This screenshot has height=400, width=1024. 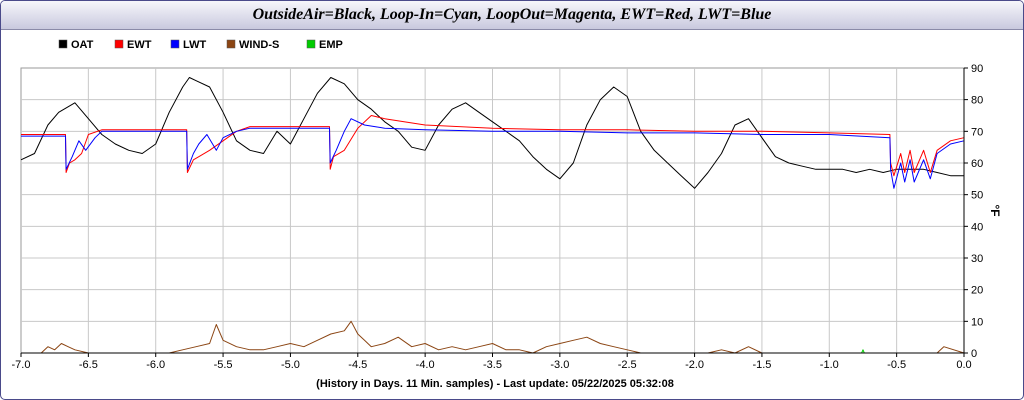 What do you see at coordinates (694, 365) in the screenshot?
I see `x-tick-label: -2.0` at bounding box center [694, 365].